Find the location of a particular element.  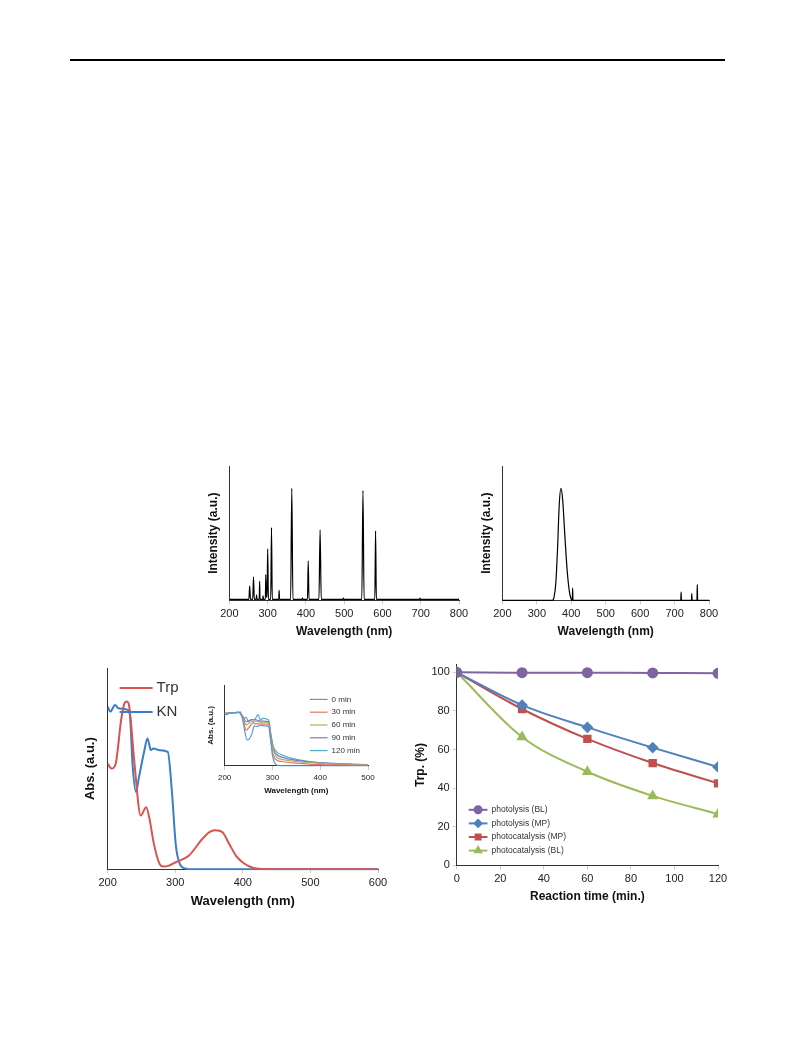

x-tick-label: 40 is located at coordinates (543, 878).